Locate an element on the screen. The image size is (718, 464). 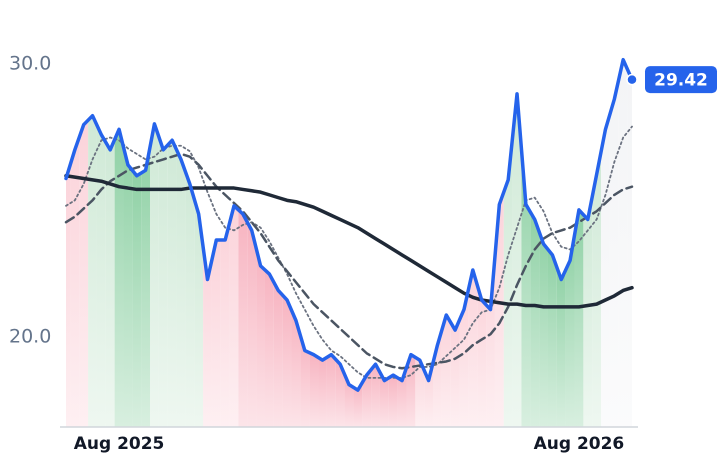
x-tick-label: Aug 2026 is located at coordinates (579, 444).